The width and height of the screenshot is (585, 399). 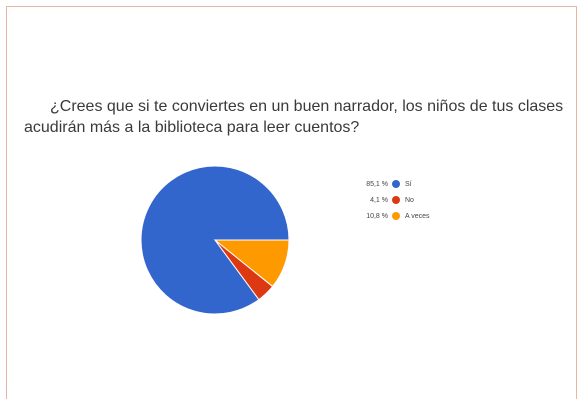 What do you see at coordinates (389, 216) in the screenshot?
I see `legend-item-a-veces: 10,8 % A veces` at bounding box center [389, 216].